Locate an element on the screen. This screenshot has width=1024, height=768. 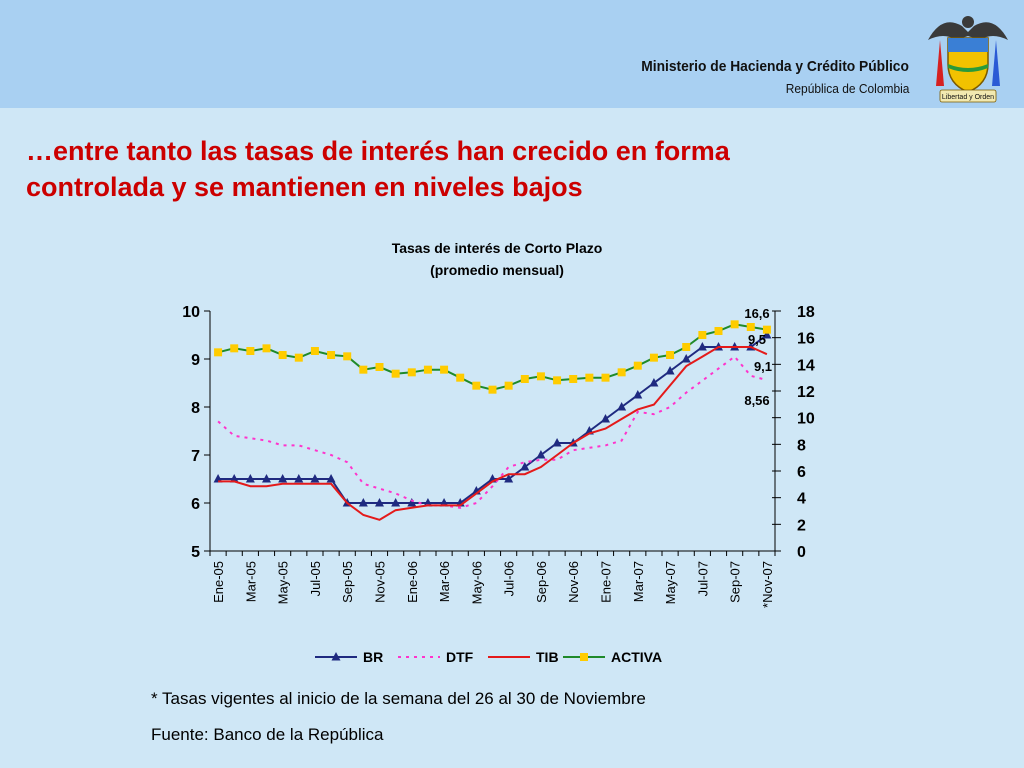
x-axis-tick-label: Sep-06 is located at coordinates (541, 582).